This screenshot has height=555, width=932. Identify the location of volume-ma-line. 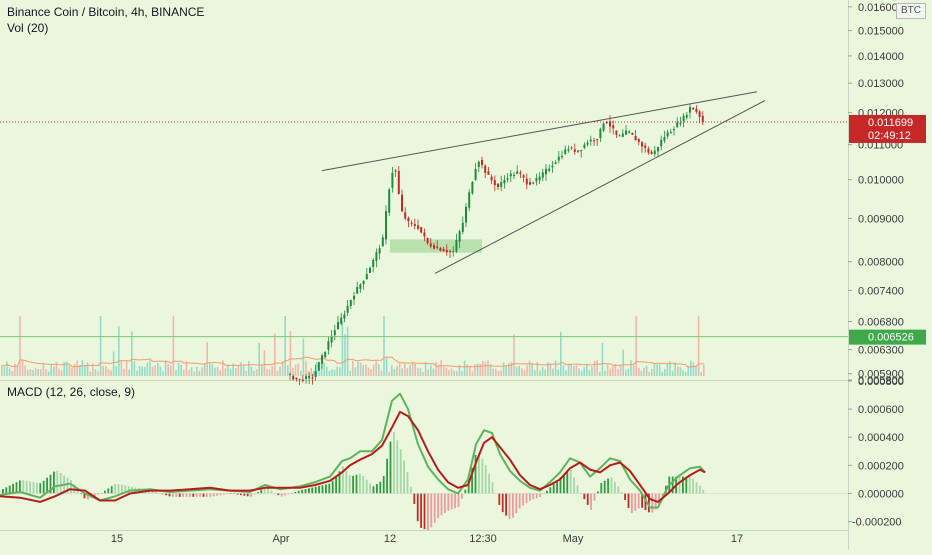
(352, 362).